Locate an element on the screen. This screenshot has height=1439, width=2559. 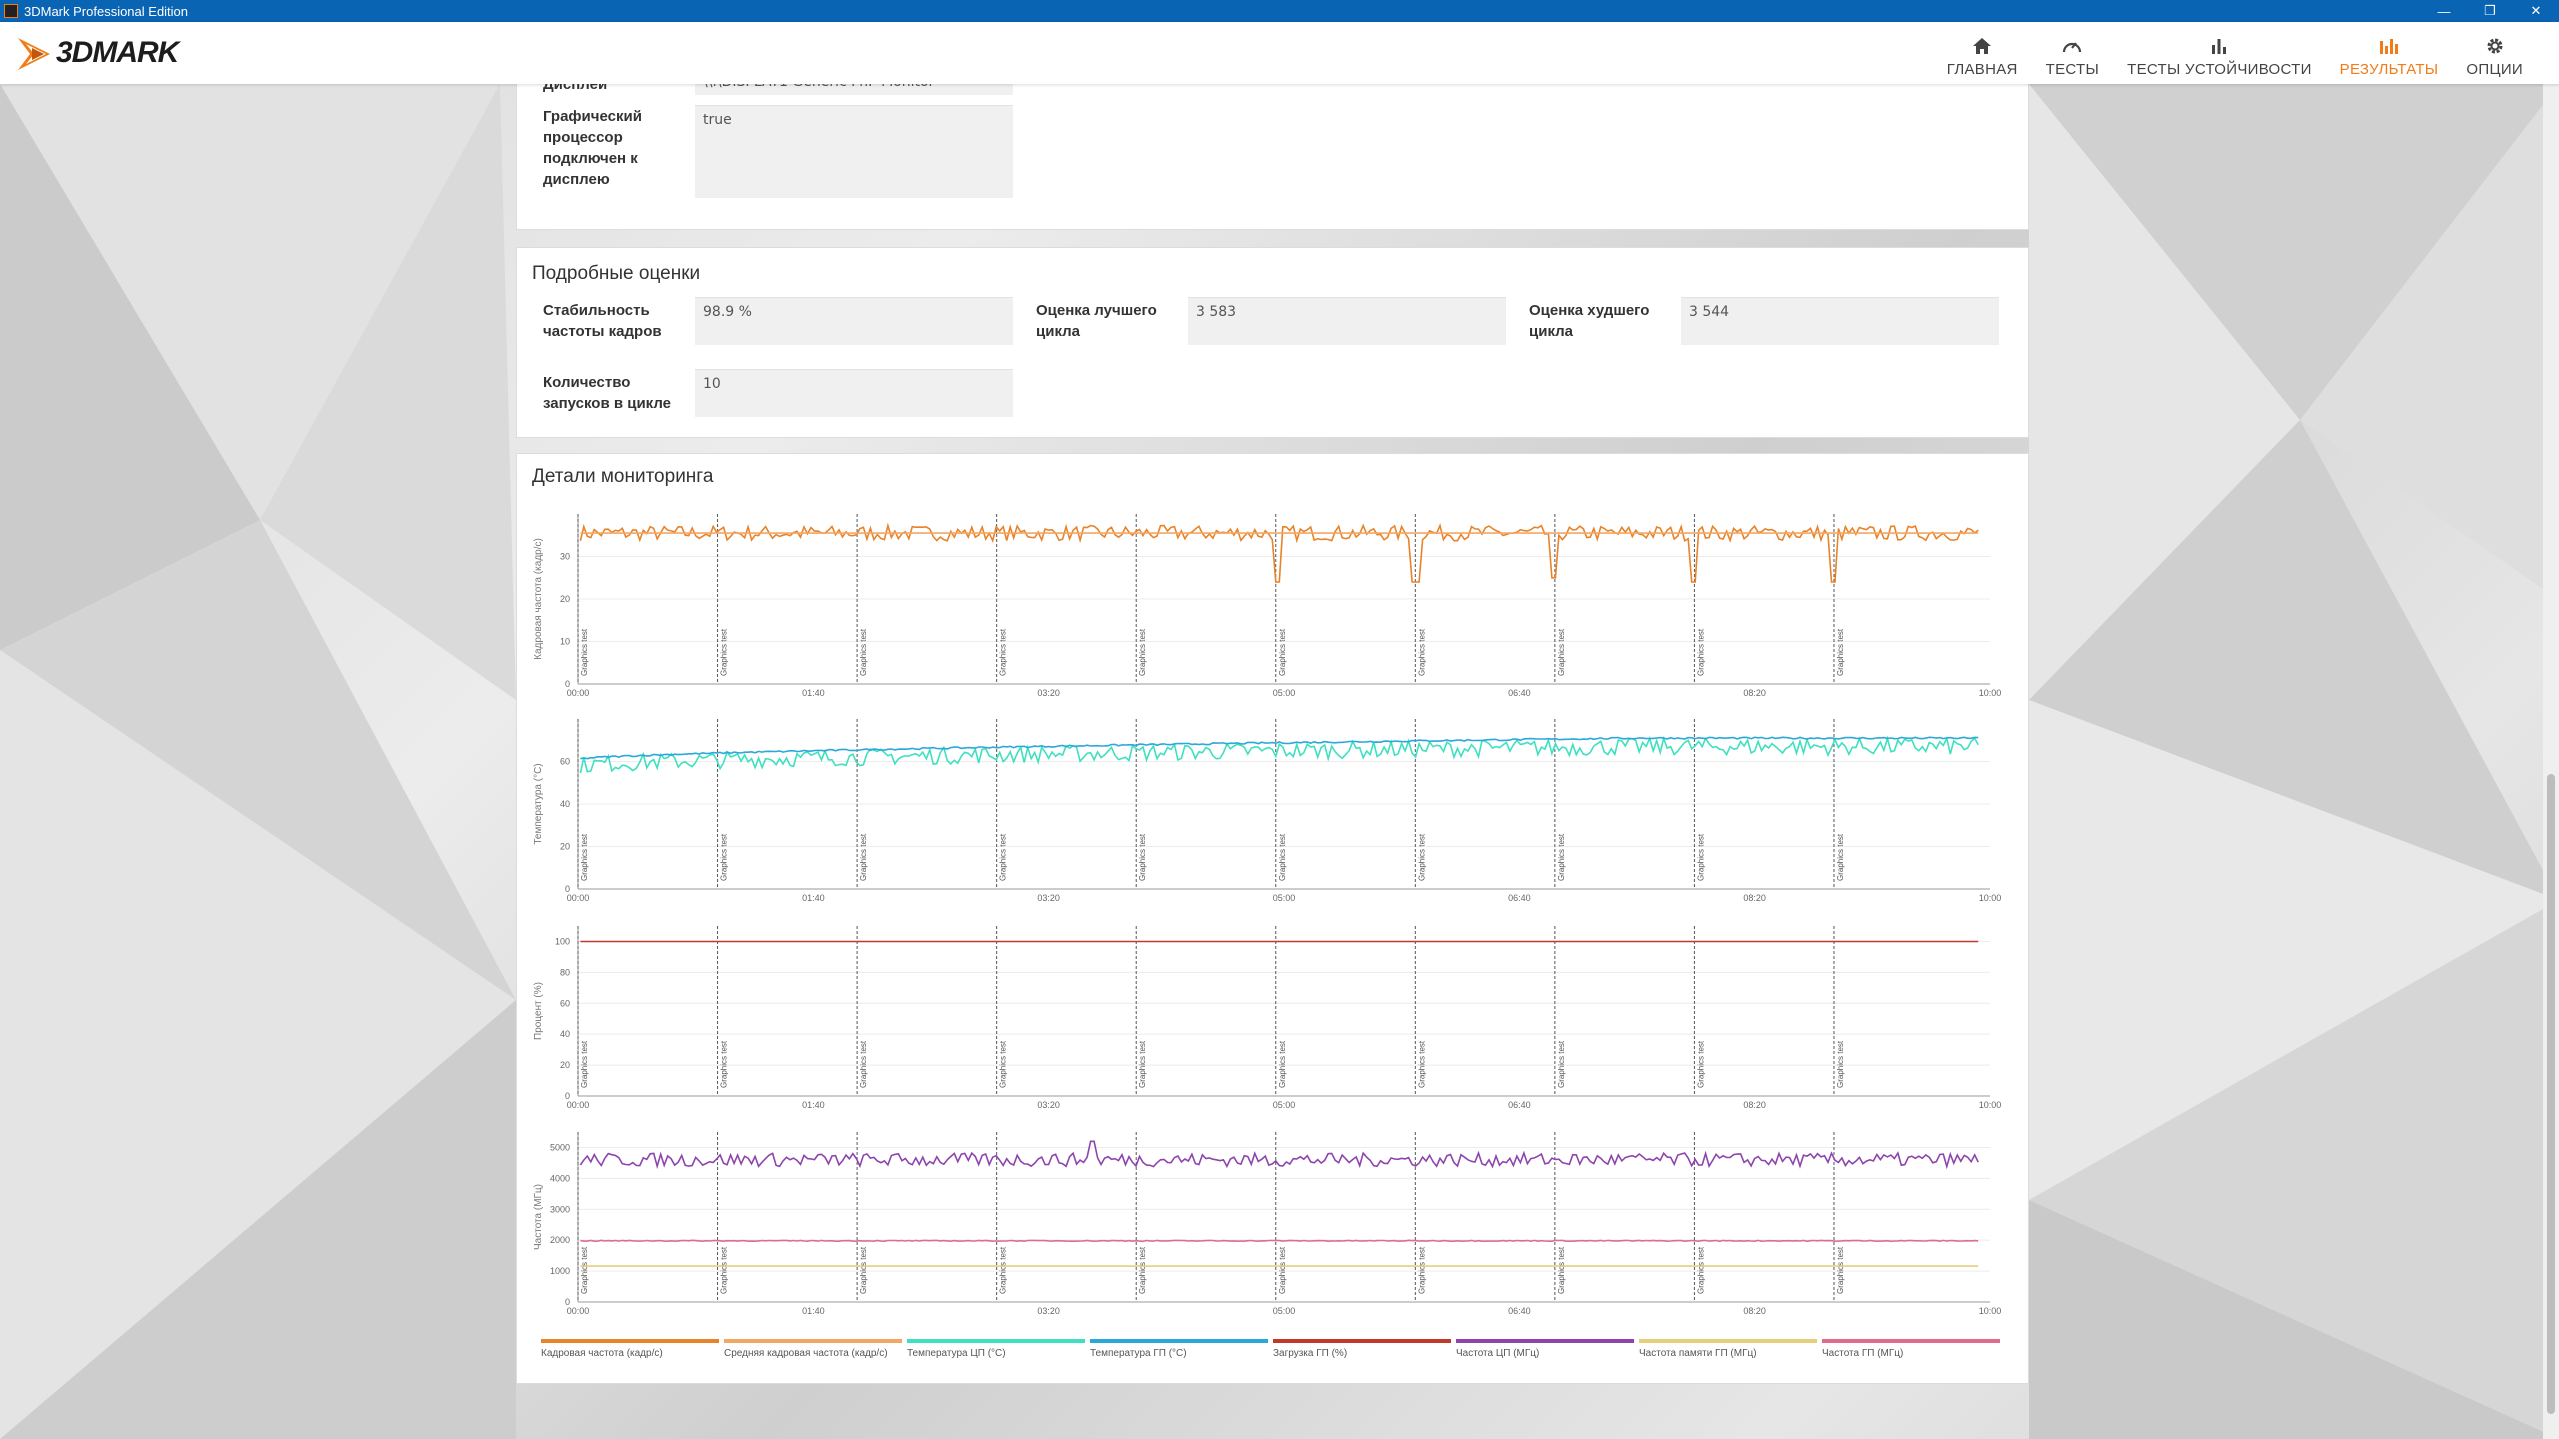
close-button: ✕ is located at coordinates (2536, 10).